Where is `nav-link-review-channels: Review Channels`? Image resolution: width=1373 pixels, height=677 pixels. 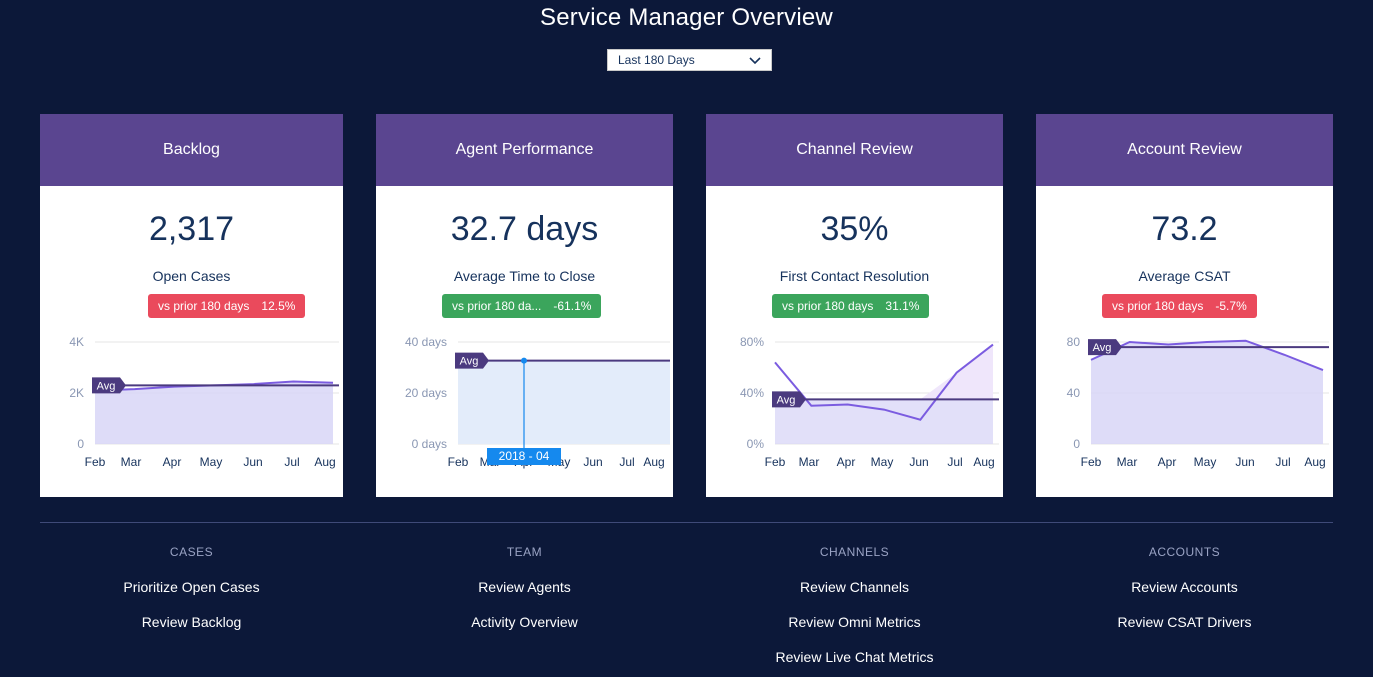
nav-link-review-channels: Review Channels is located at coordinates (854, 587).